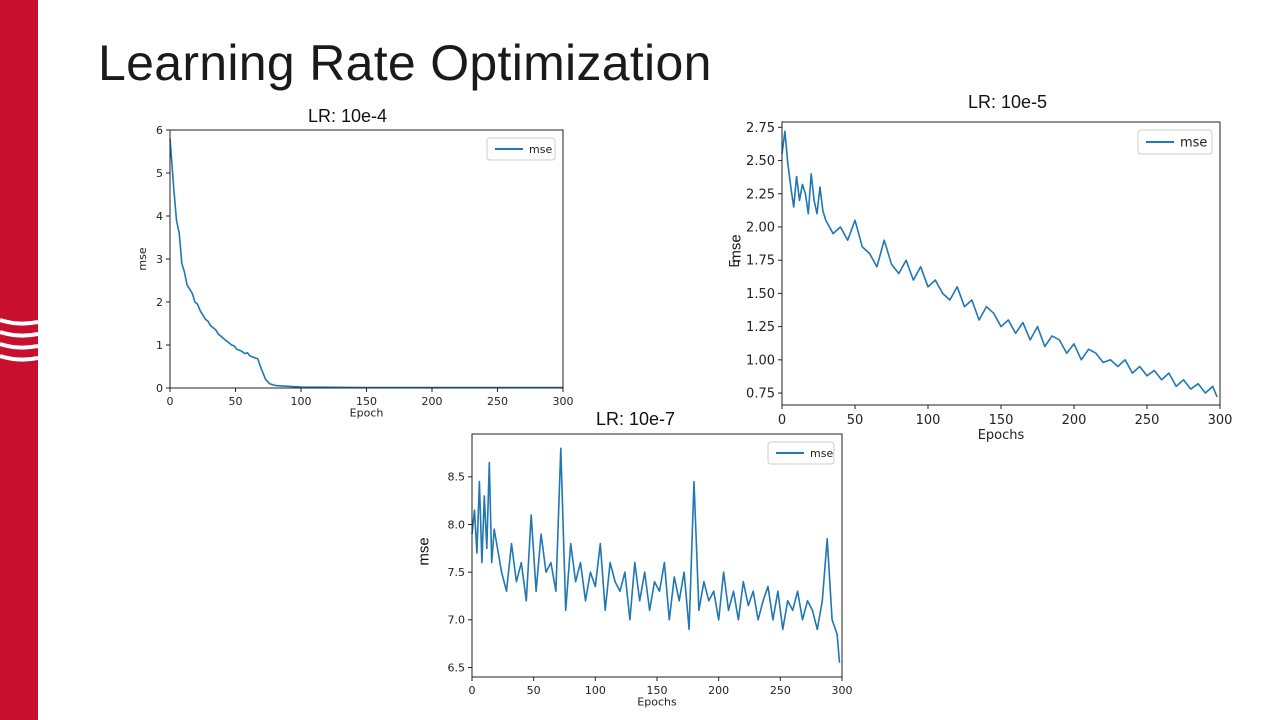 The image size is (1280, 720). Describe the element at coordinates (1175, 142) in the screenshot. I see `legend-box` at that location.